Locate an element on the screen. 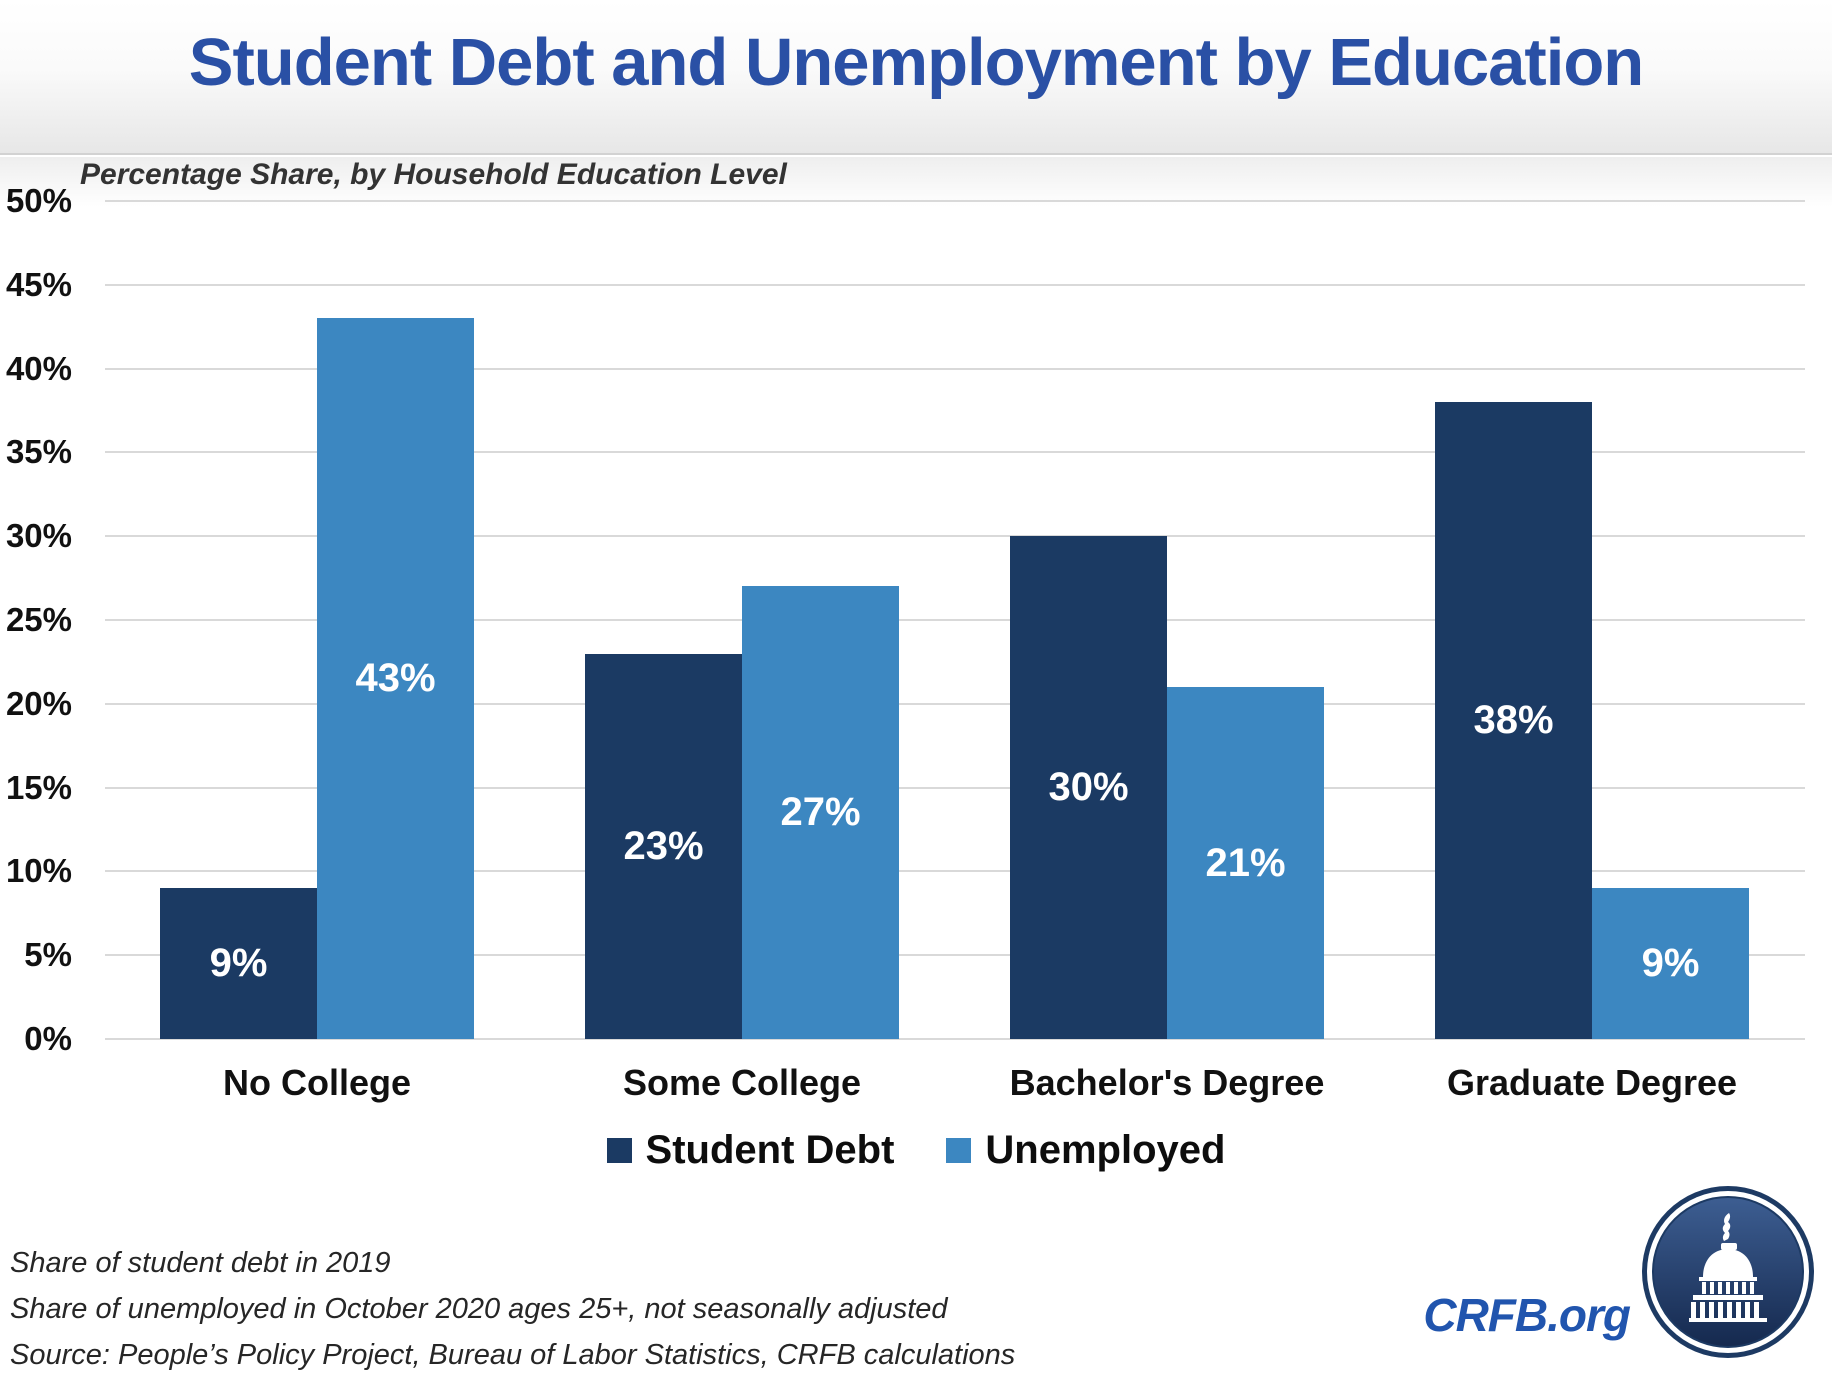 The width and height of the screenshot is (1832, 1374). legend-label: Unemployed is located at coordinates (1105, 1150).